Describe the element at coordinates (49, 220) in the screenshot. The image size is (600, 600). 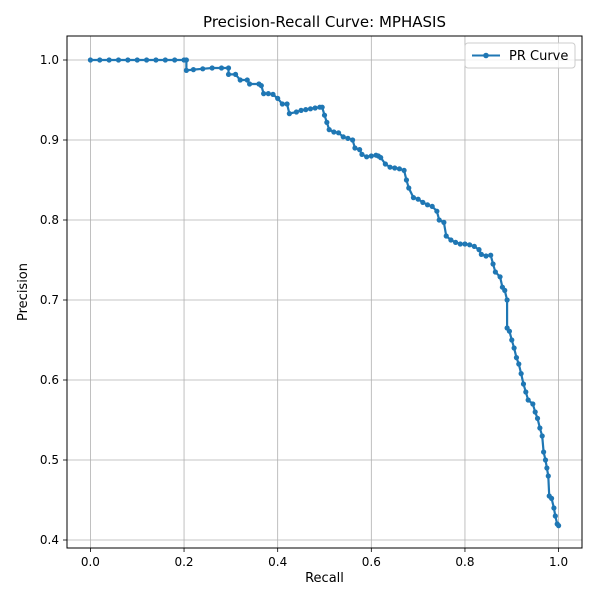
I see `y-tick-label: 0.8` at that location.